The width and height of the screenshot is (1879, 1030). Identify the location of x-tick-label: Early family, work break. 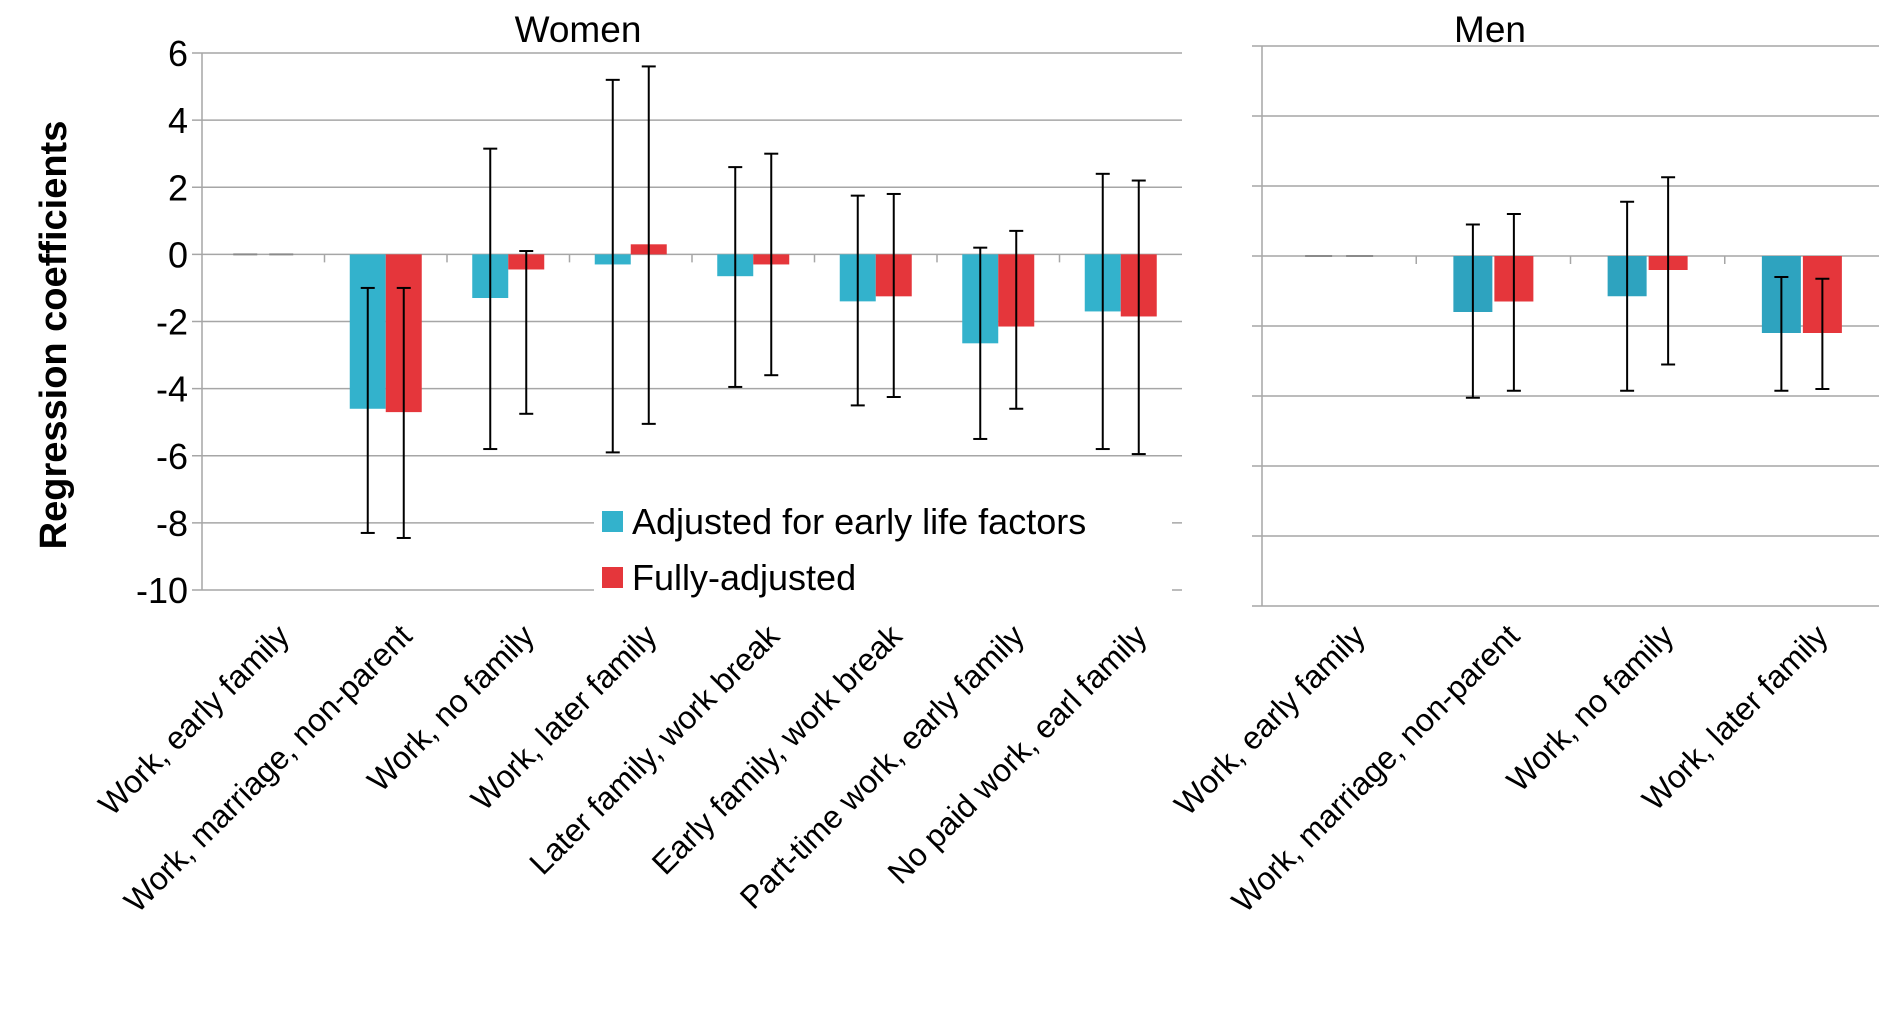
(777, 749).